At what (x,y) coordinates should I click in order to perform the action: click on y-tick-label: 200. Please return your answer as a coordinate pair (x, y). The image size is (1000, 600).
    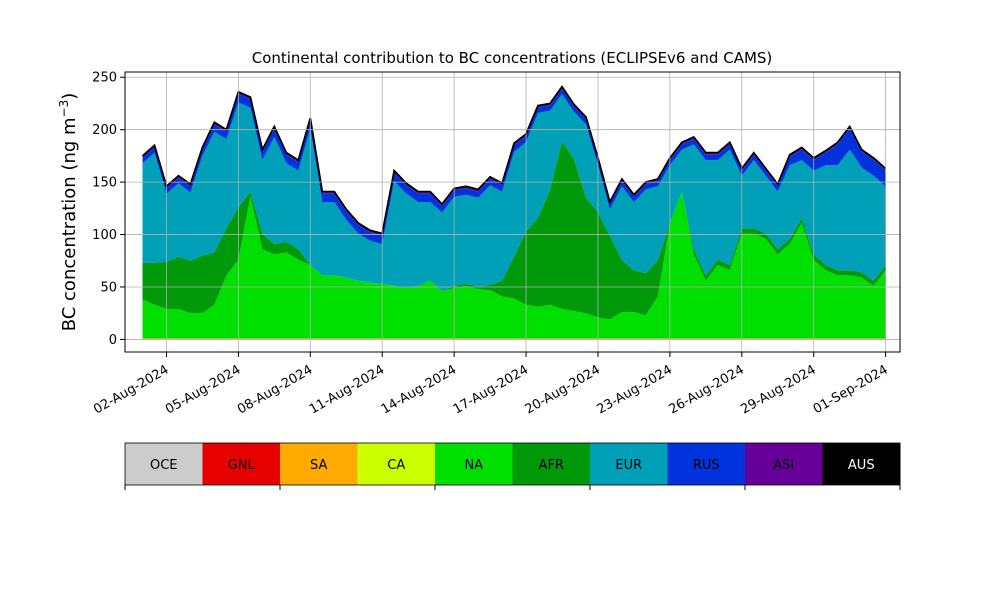
    Looking at the image, I should click on (104, 130).